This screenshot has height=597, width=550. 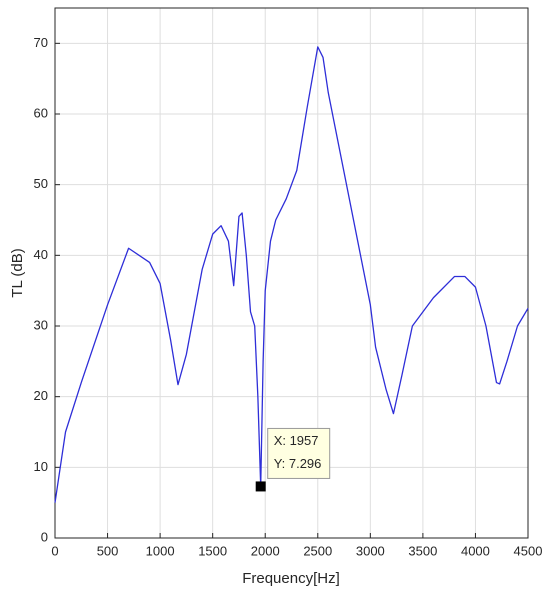 What do you see at coordinates (44, 536) in the screenshot?
I see `y-tick-label: 0` at bounding box center [44, 536].